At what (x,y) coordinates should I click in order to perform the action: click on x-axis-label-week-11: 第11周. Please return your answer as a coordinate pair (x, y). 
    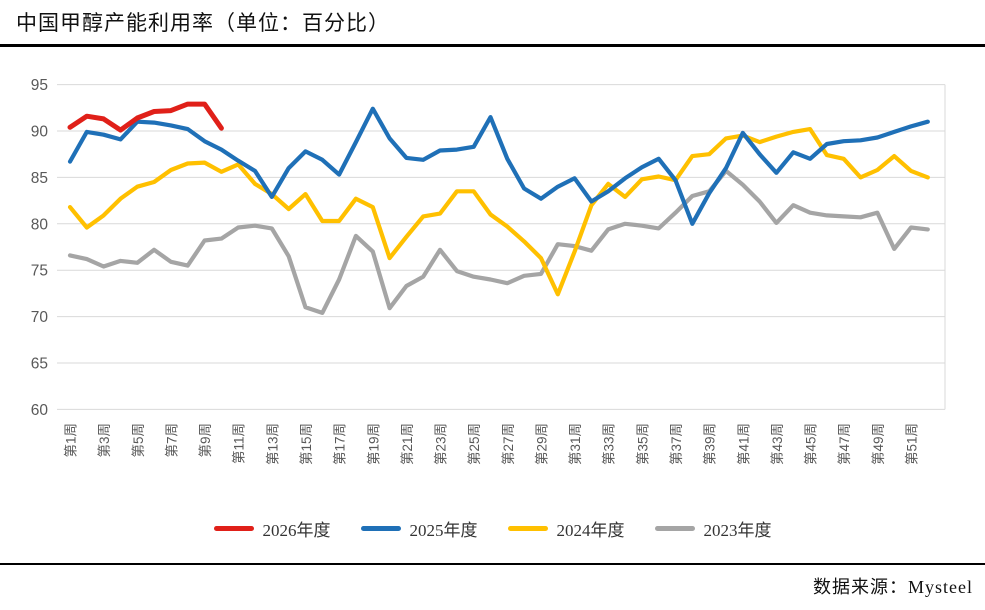
    Looking at the image, I should click on (239, 443).